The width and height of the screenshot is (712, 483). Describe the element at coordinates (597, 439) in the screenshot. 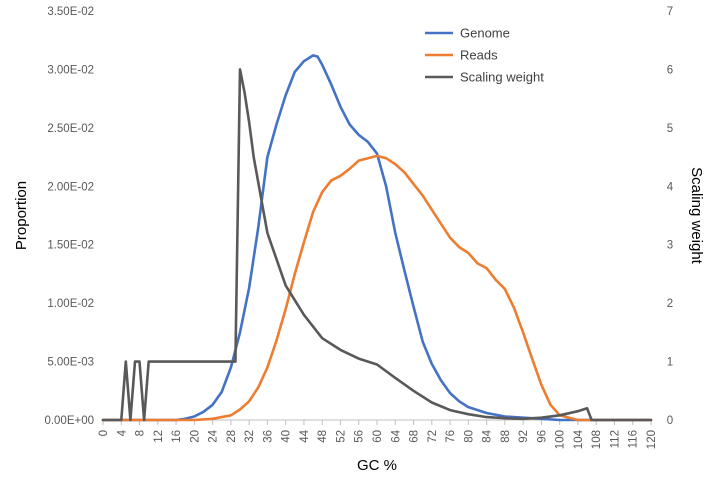

I see `x-tick-label: 108` at that location.